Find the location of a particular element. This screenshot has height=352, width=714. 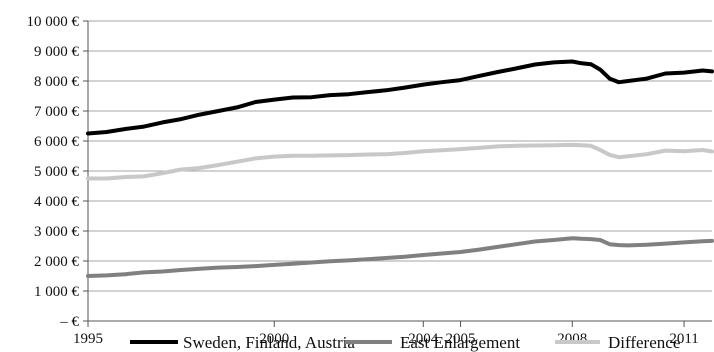

legend-label-2: Difference is located at coordinates (644, 342).